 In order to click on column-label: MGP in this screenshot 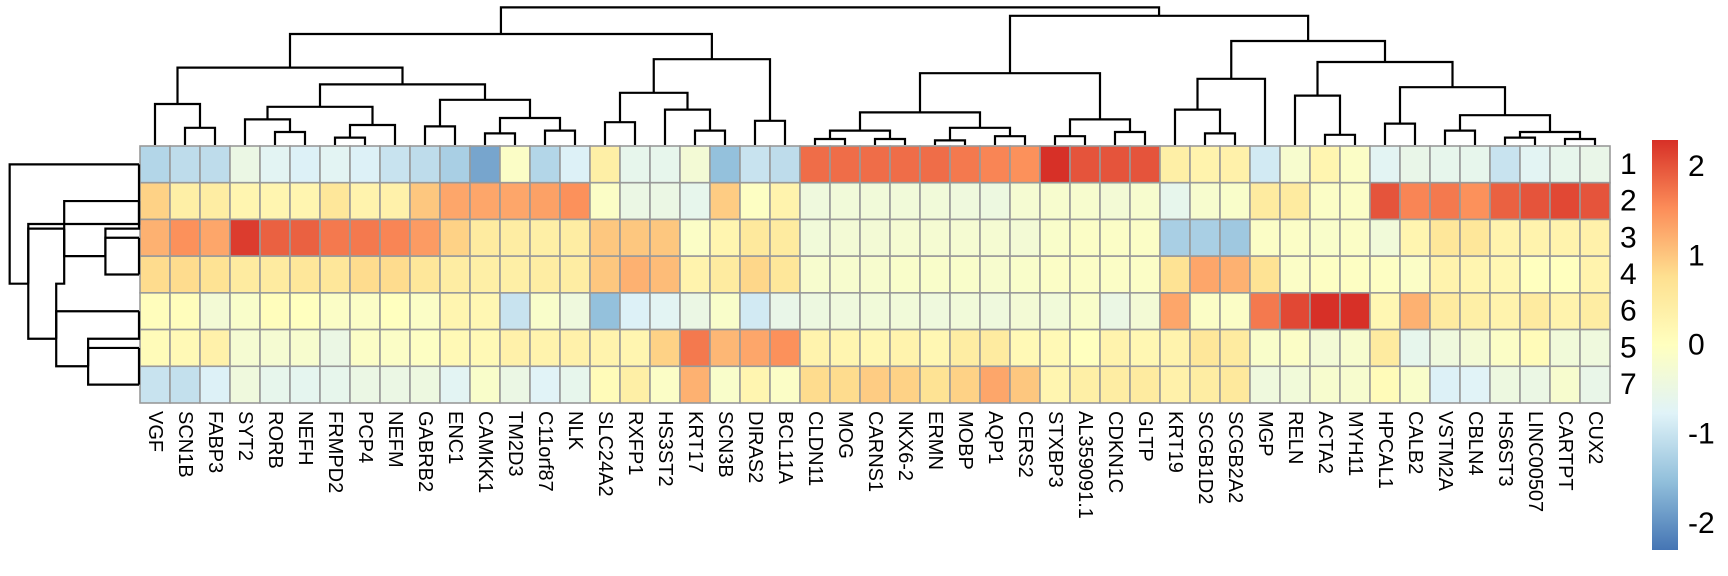, I will do `click(1265, 434)`.